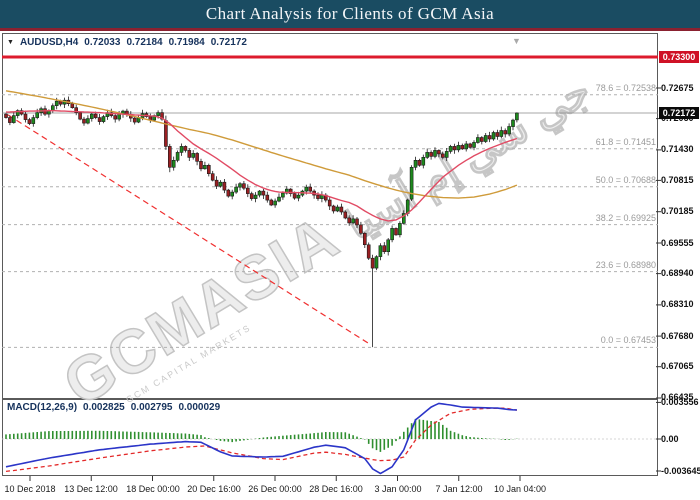 The height and width of the screenshot is (500, 700). Describe the element at coordinates (670, 439) in the screenshot. I see `macd-axis-label: 0.00` at that location.